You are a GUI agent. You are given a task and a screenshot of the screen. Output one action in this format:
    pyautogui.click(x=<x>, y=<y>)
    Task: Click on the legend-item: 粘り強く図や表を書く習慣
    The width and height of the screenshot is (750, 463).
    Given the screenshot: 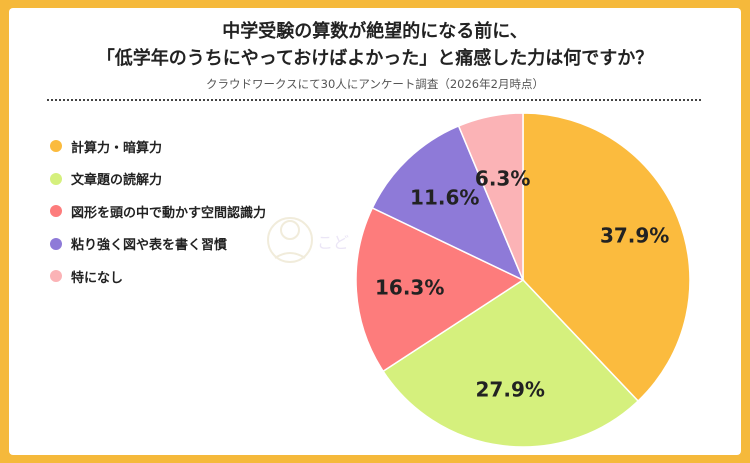 What is the action you would take?
    pyautogui.click(x=158, y=244)
    